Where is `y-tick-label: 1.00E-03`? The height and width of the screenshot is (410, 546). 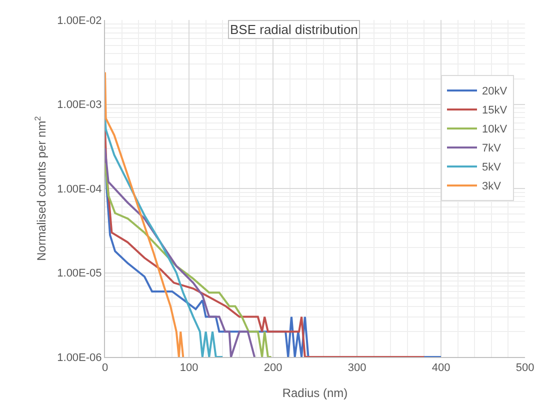
y-tick-label: 1.00E-03 is located at coordinates (79, 105).